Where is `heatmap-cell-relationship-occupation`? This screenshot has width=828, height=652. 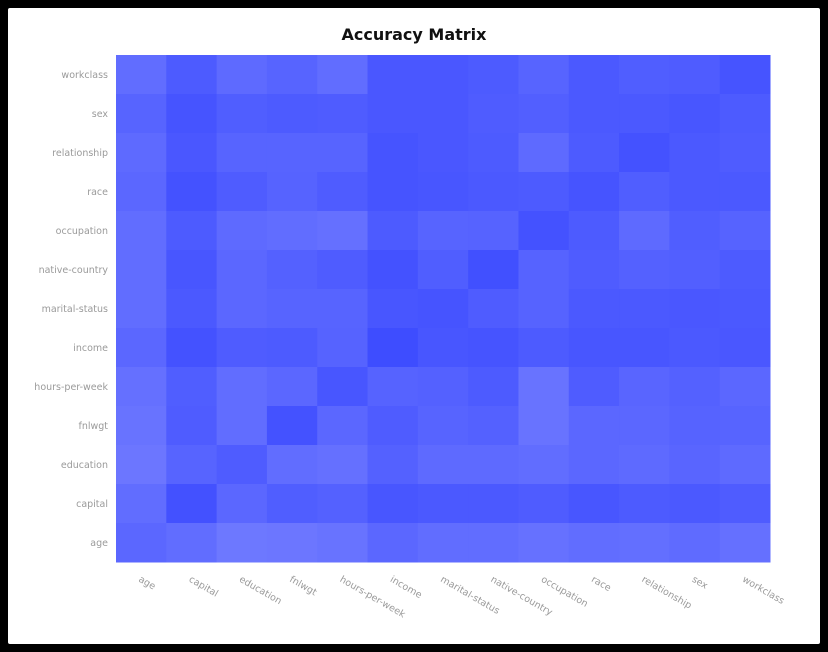
heatmap-cell-relationship-occupation is located at coordinates (544, 153).